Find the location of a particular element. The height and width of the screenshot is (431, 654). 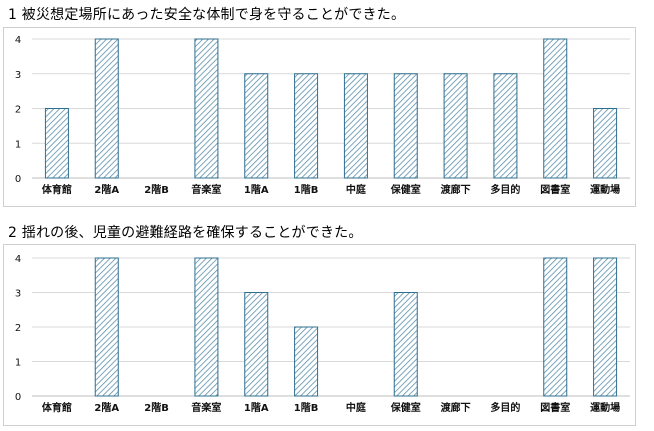

chart-1-title: 1 被災想定場所にあった安全な体制で身を守ることができた。 is located at coordinates (207, 15).